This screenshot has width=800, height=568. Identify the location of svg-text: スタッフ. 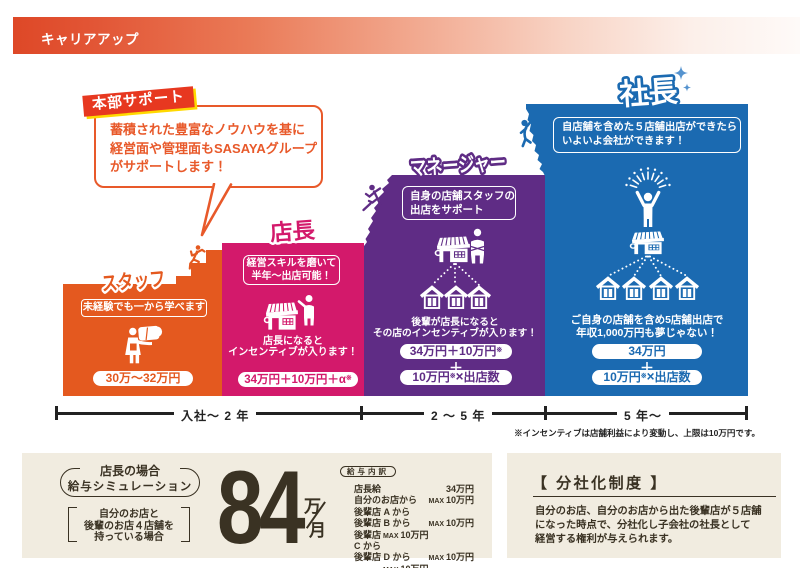
(134, 281).